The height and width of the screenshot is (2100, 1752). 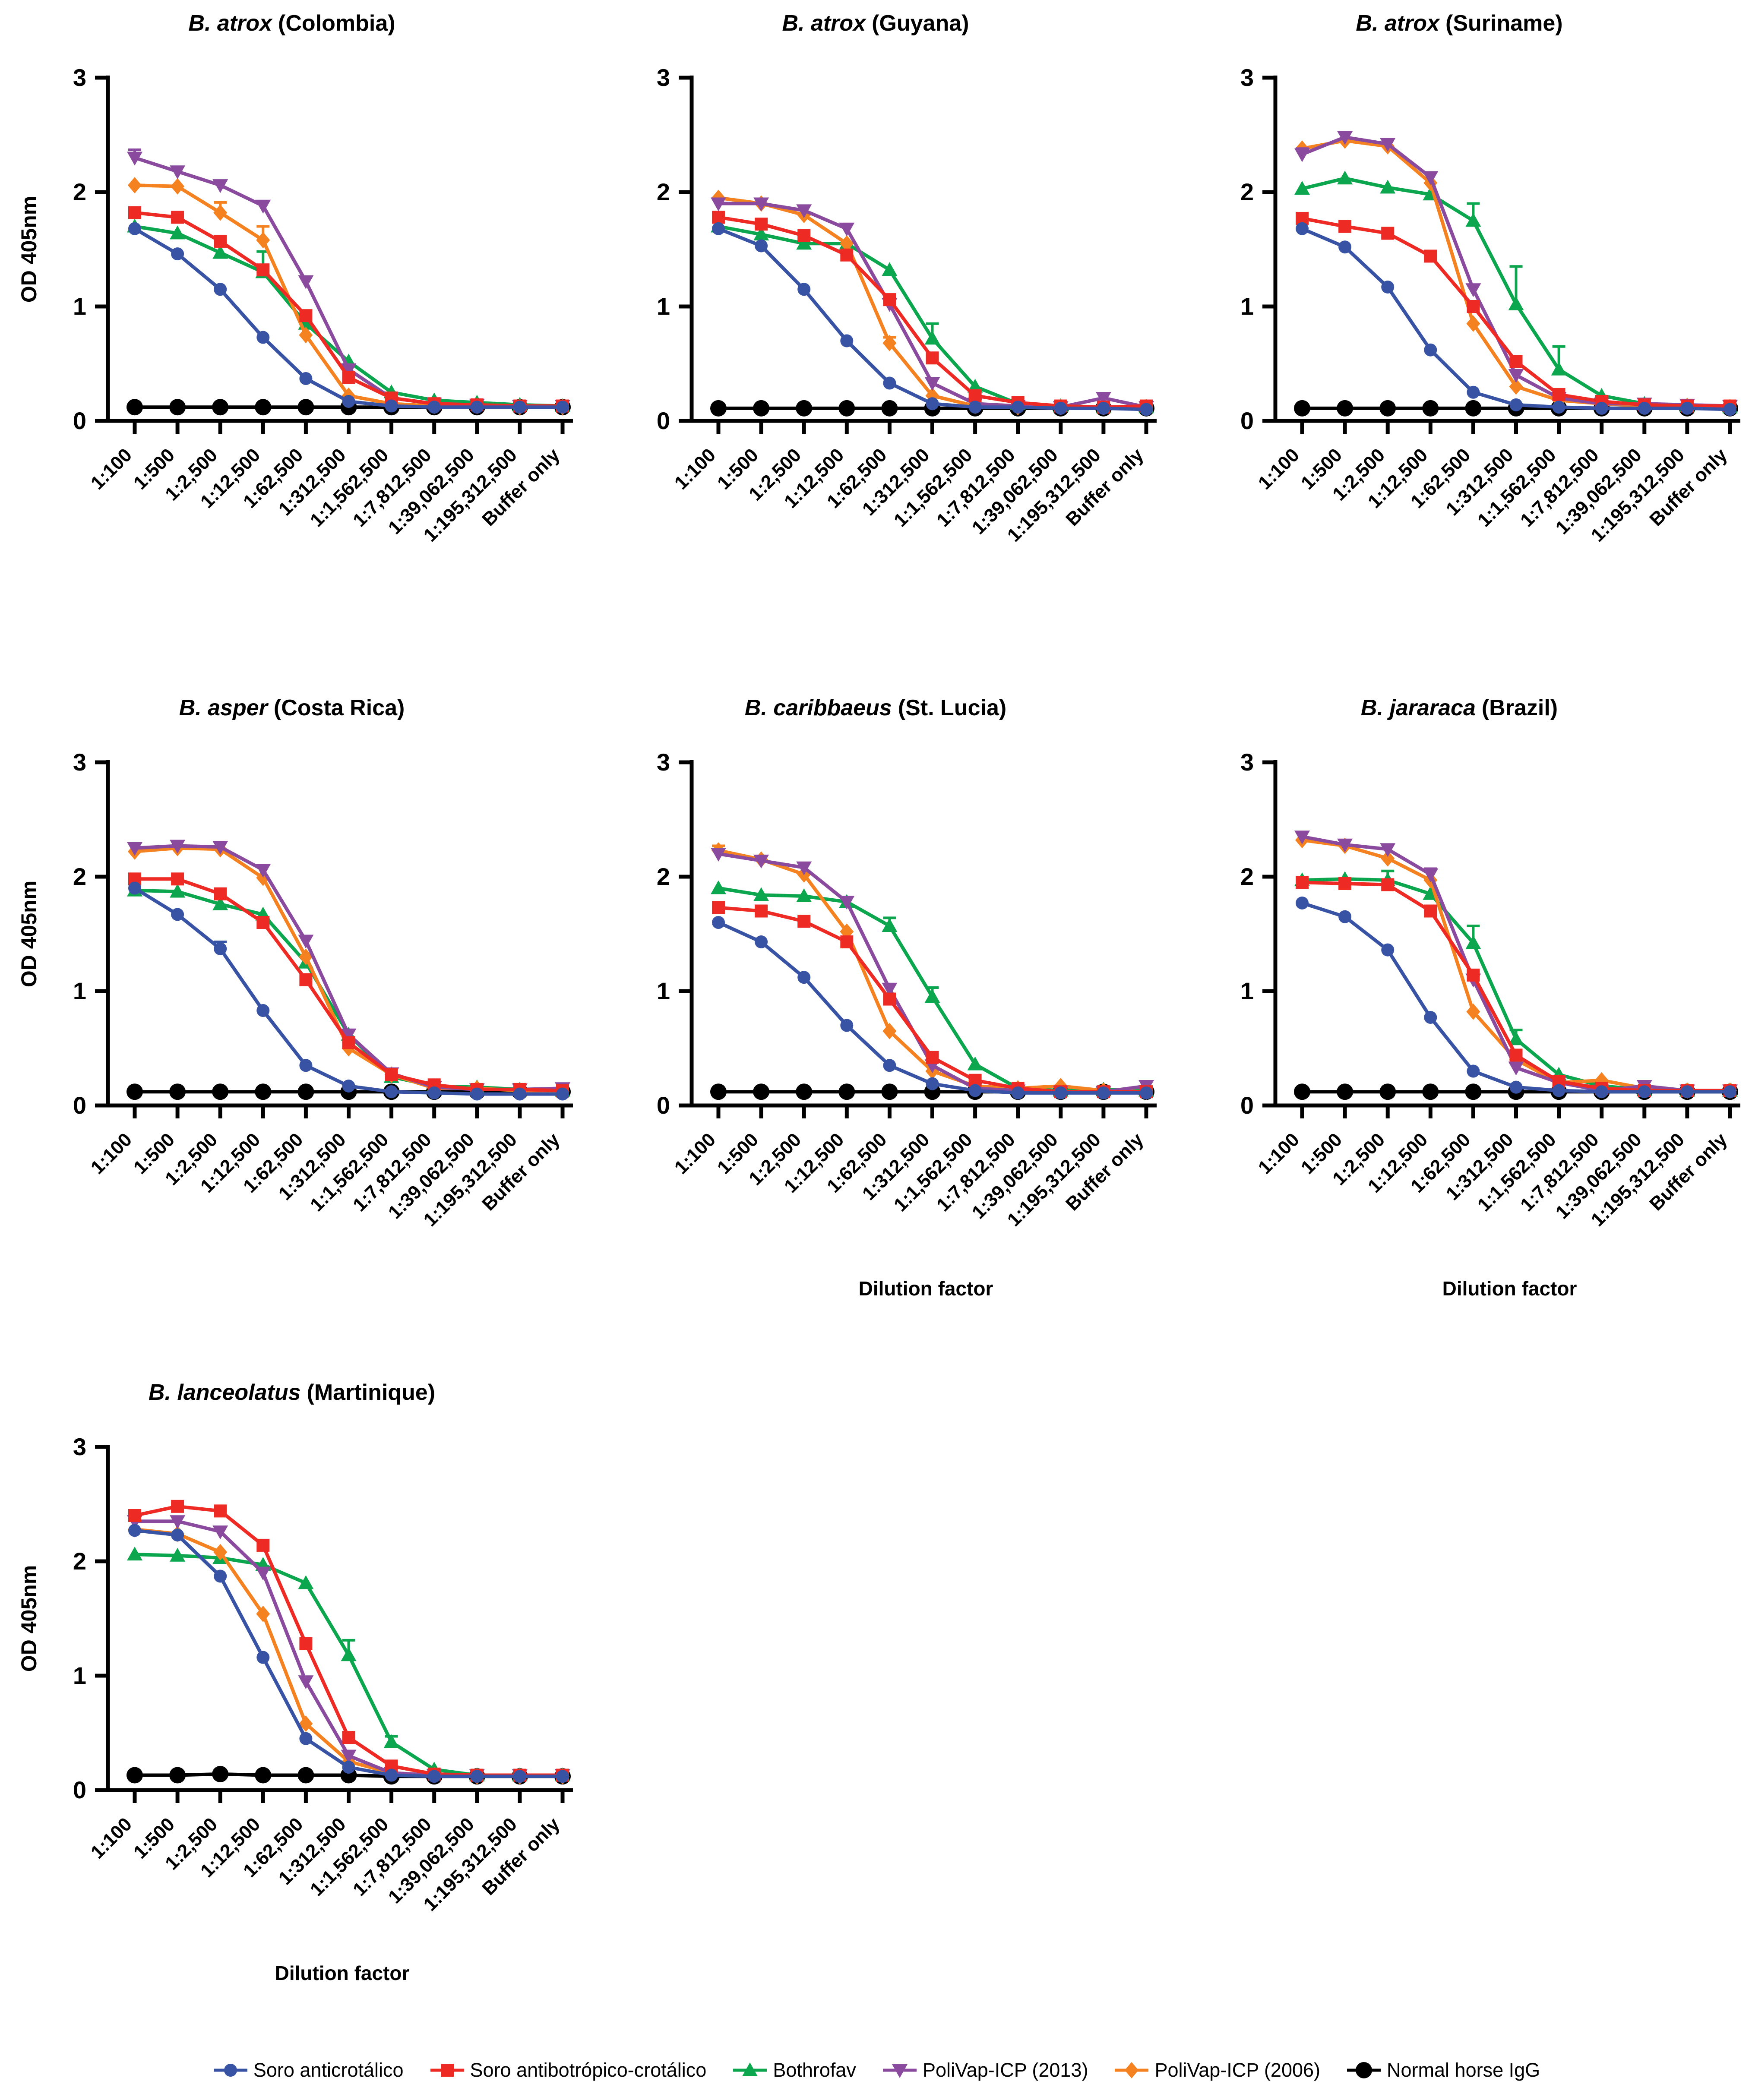 I want to click on legend-marker-circle-black, so click(x=1364, y=2070).